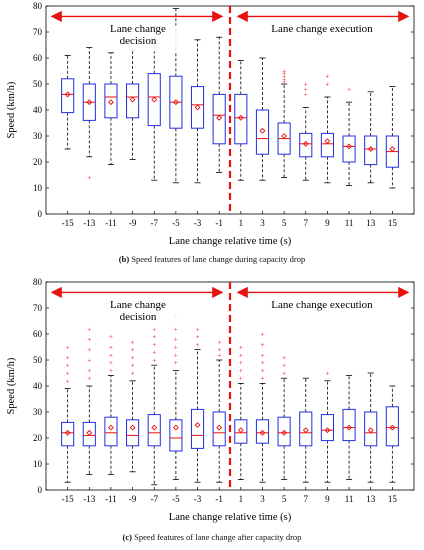 The image size is (424, 550). Describe the element at coordinates (89, 499) in the screenshot. I see `x-tick-label-c: -13` at that location.